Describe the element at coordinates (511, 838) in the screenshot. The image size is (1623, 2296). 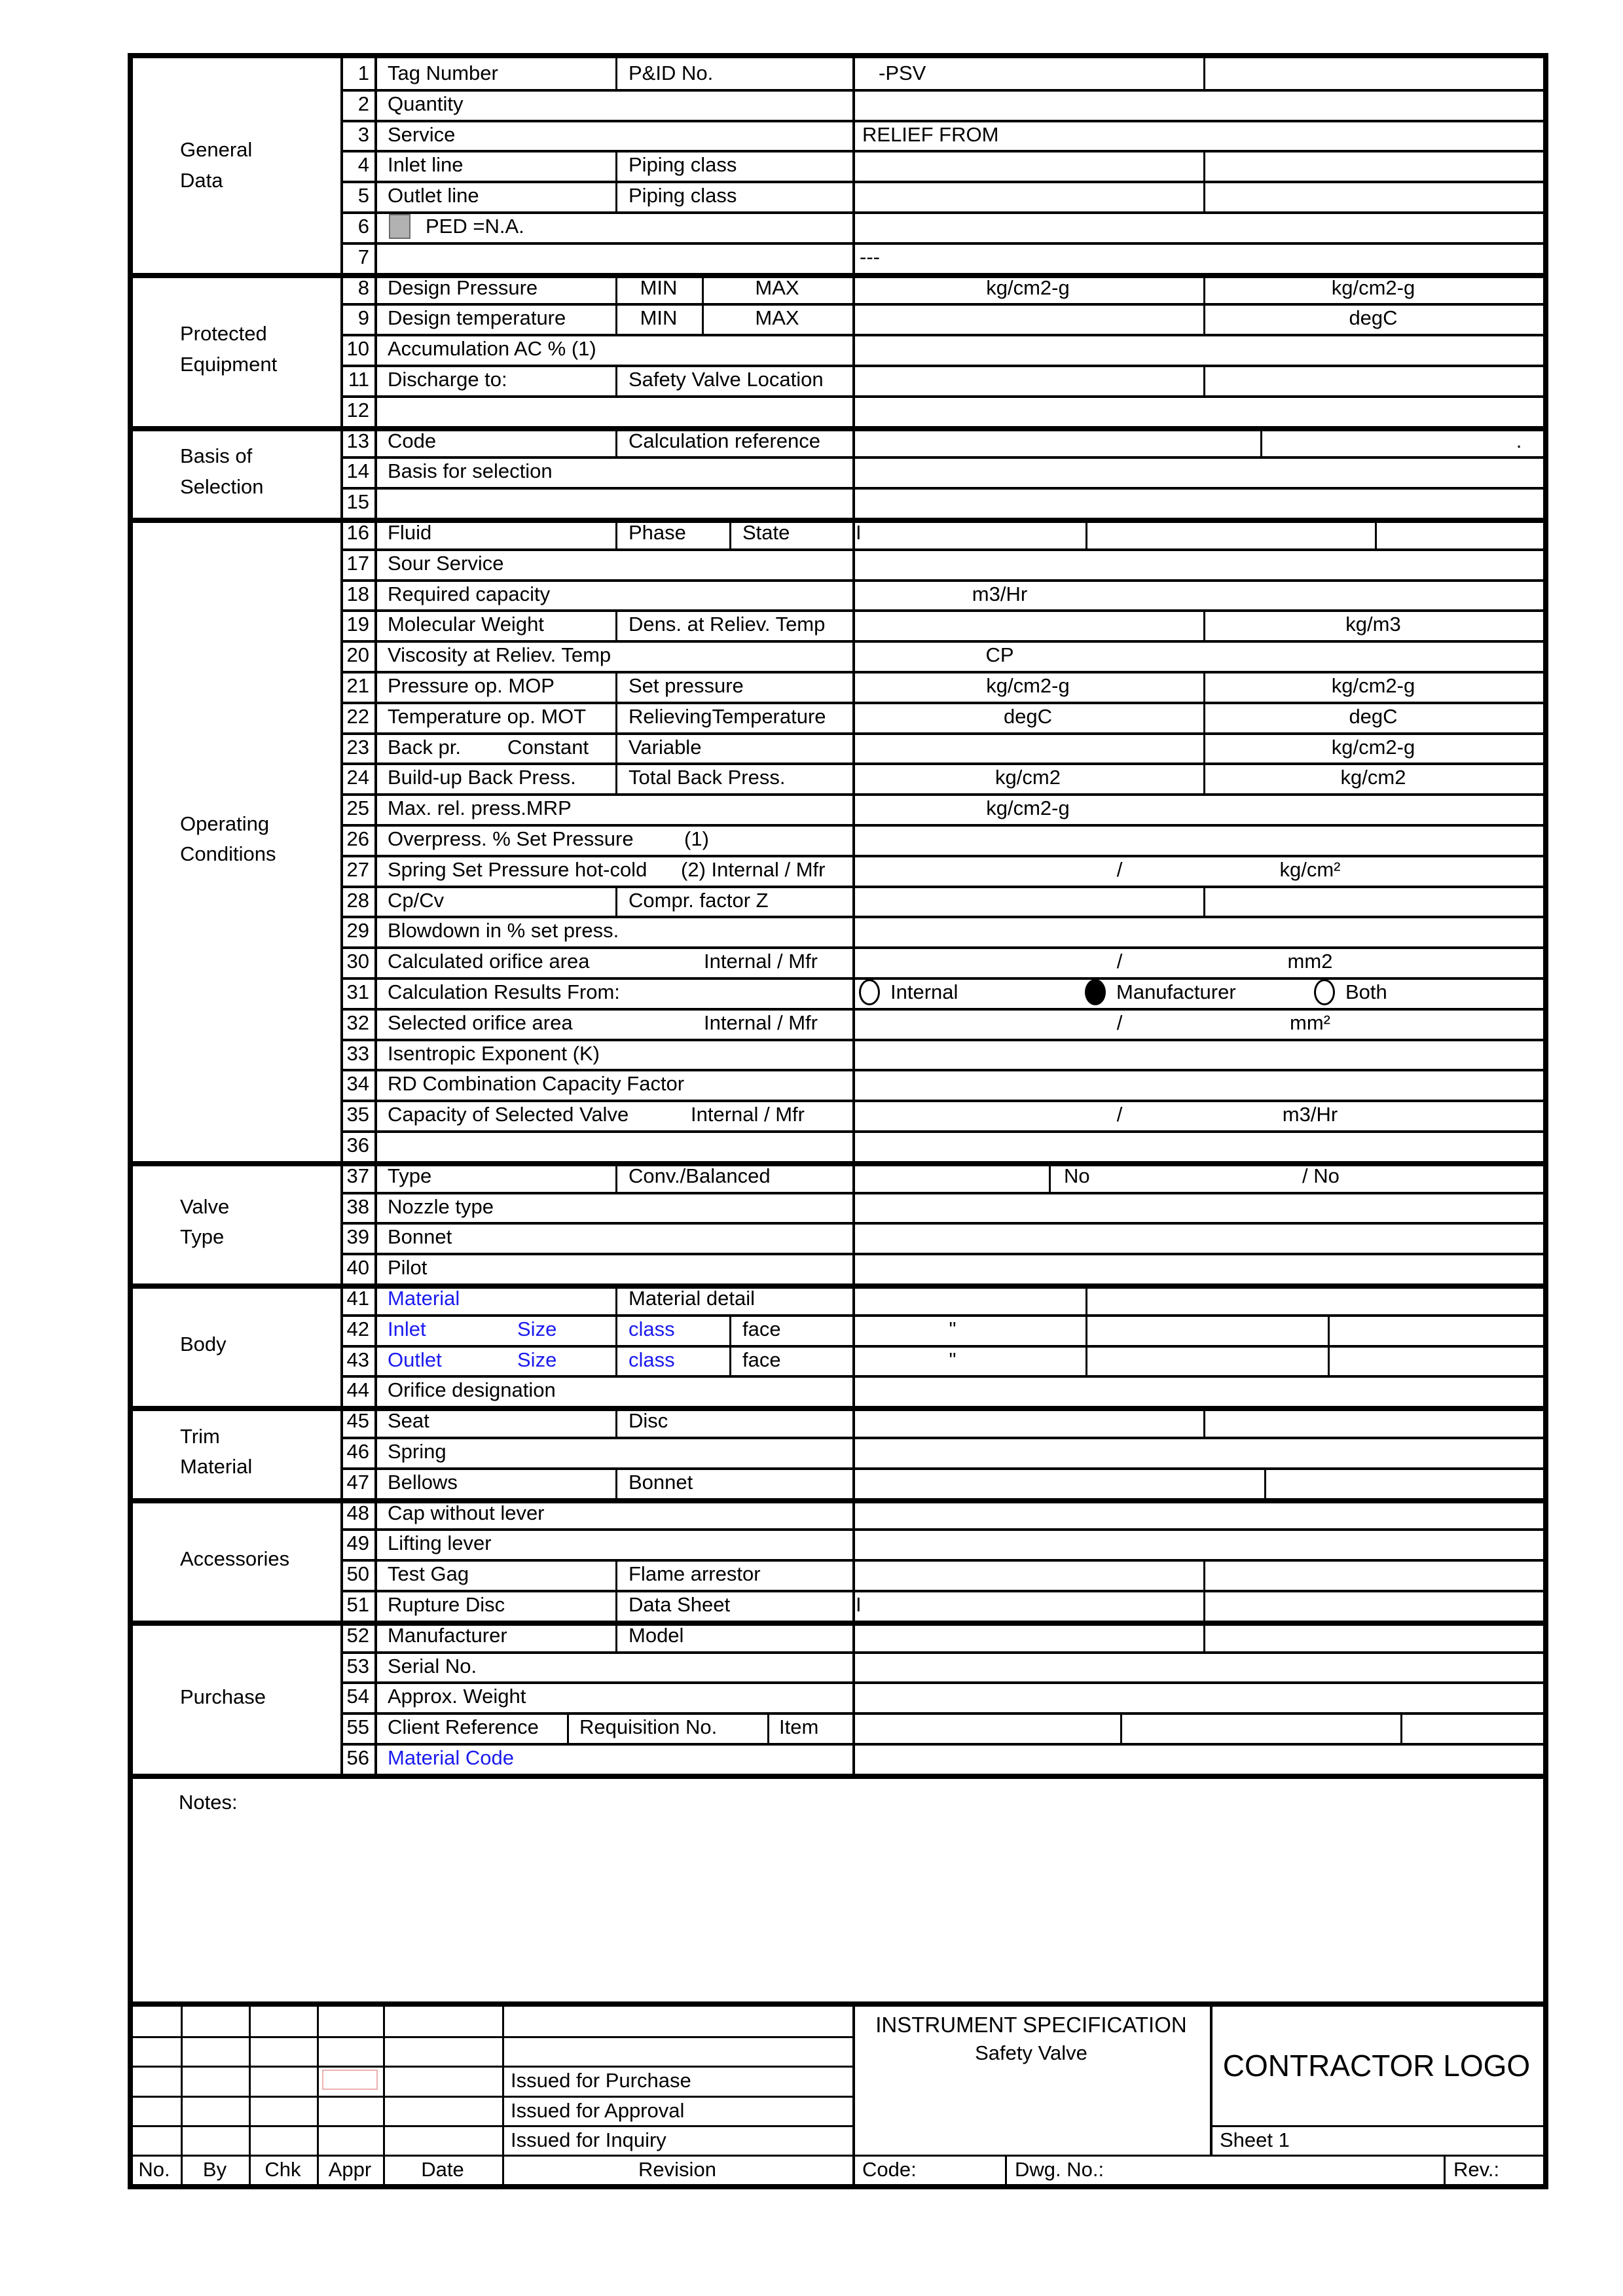
I see `field-label: Overpress. % Set Pressure` at that location.